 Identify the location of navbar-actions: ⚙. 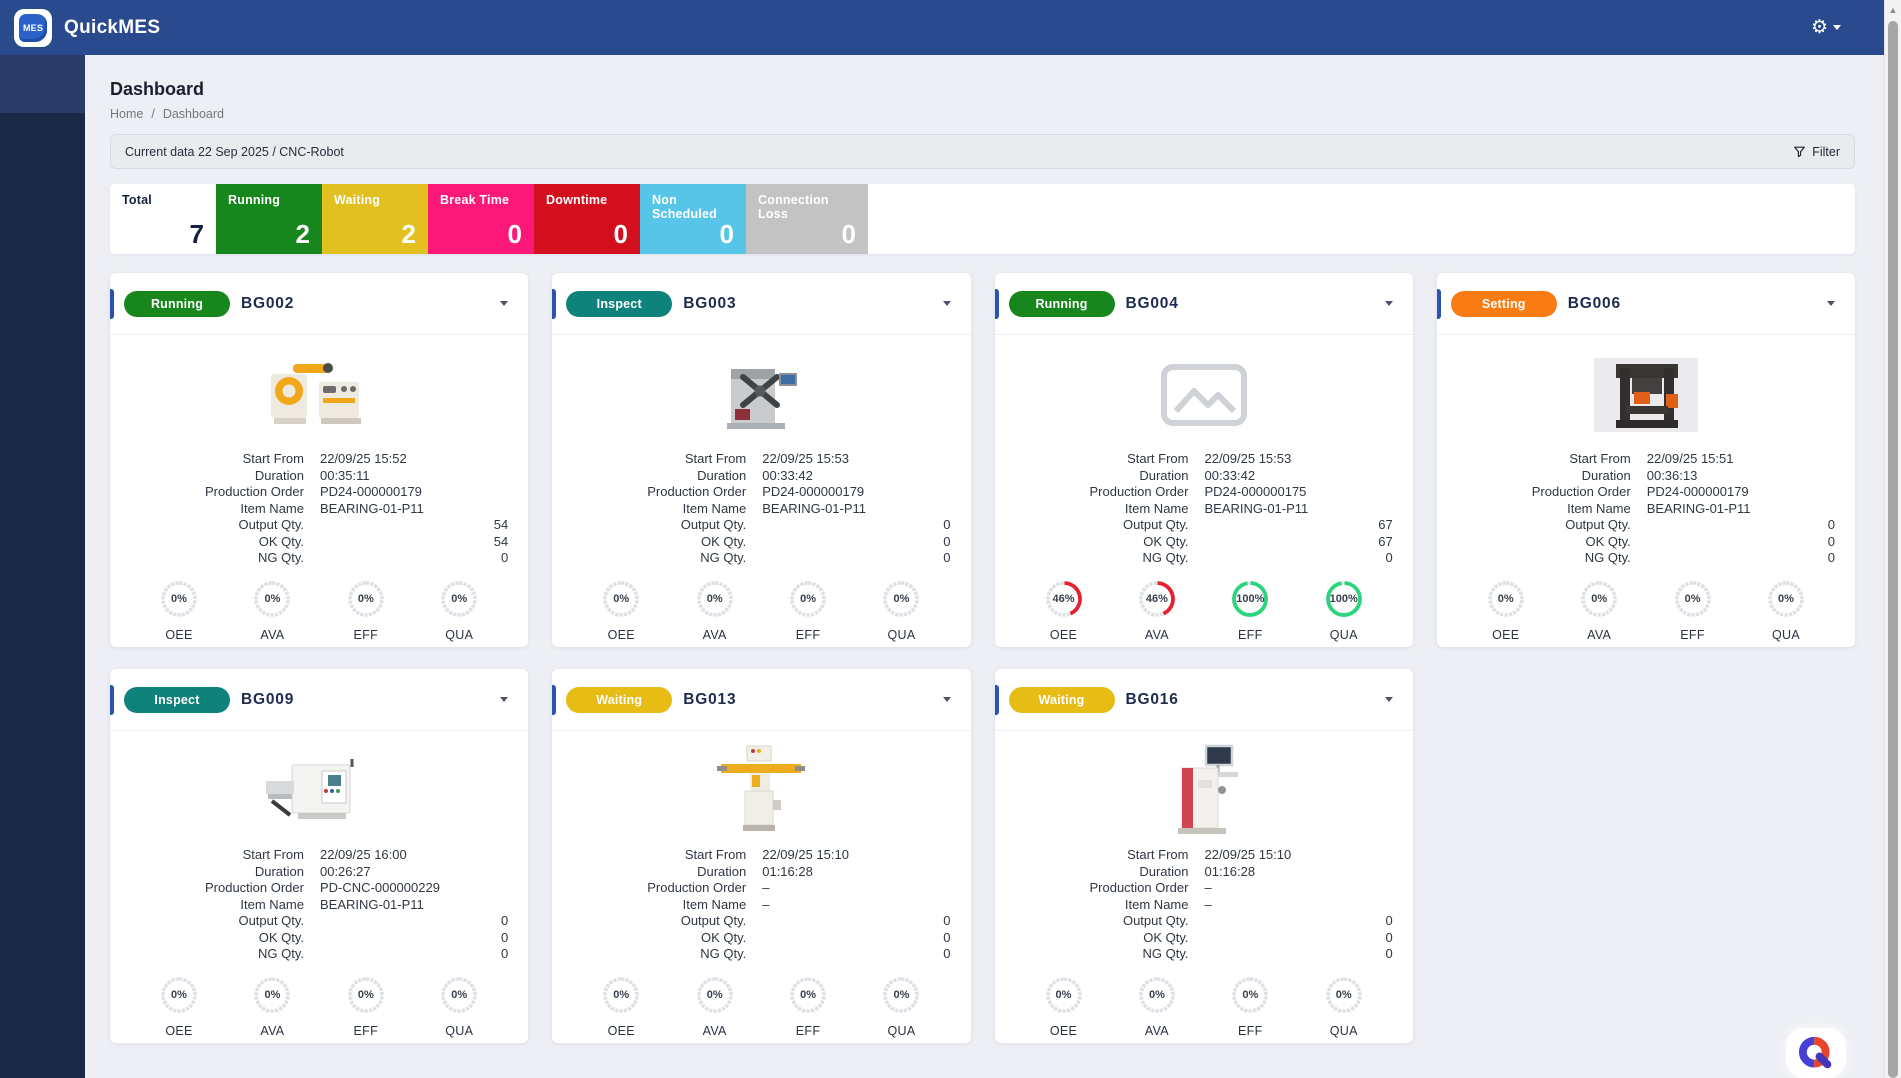
(1826, 27).